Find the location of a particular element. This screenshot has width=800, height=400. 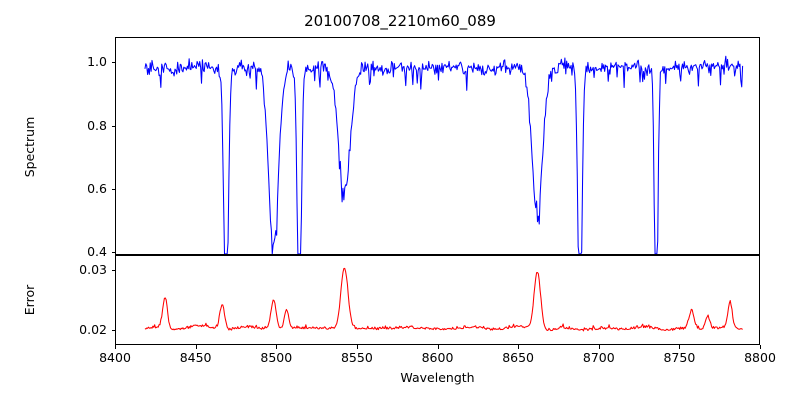

x-tick-label: 8800 is located at coordinates (760, 357).